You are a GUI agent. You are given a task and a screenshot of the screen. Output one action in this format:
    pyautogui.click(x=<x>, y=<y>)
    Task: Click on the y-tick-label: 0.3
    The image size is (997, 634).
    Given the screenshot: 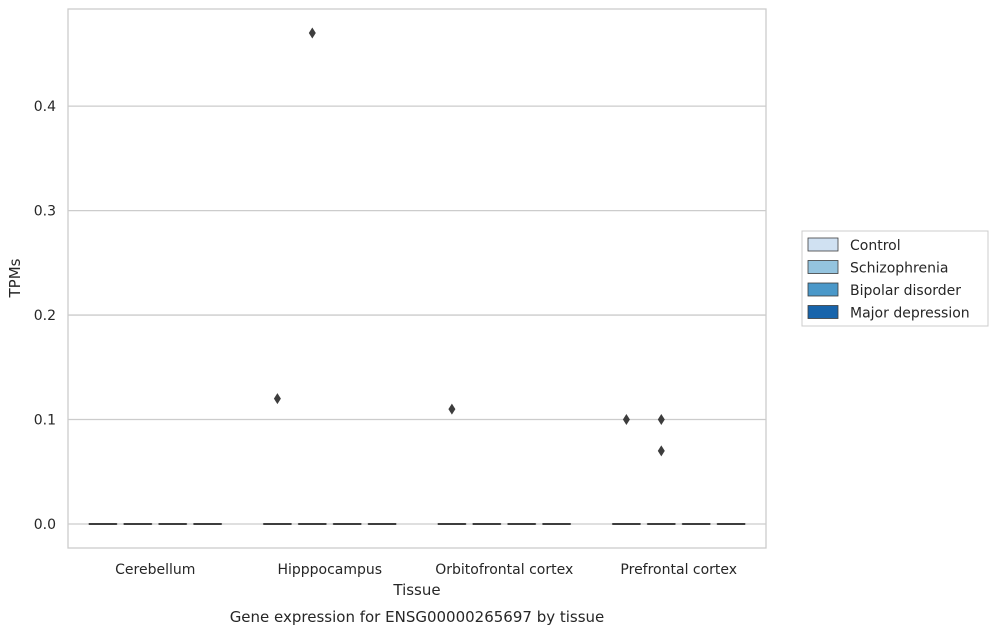 What is the action you would take?
    pyautogui.click(x=45, y=212)
    